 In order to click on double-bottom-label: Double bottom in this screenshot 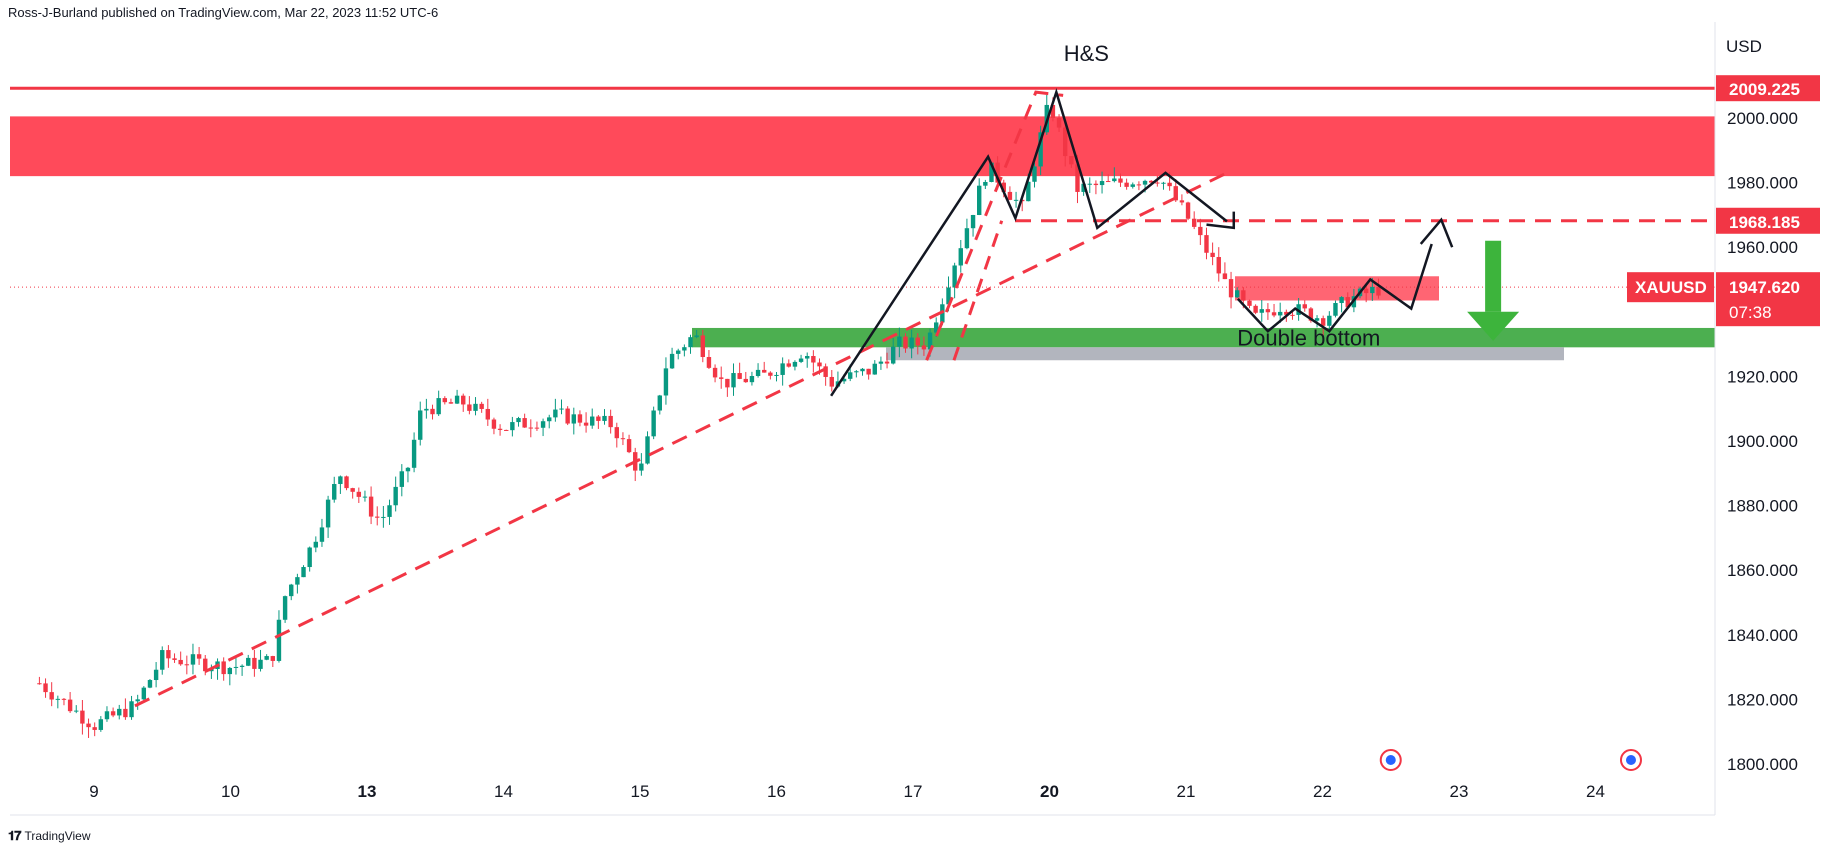, I will do `click(1308, 338)`.